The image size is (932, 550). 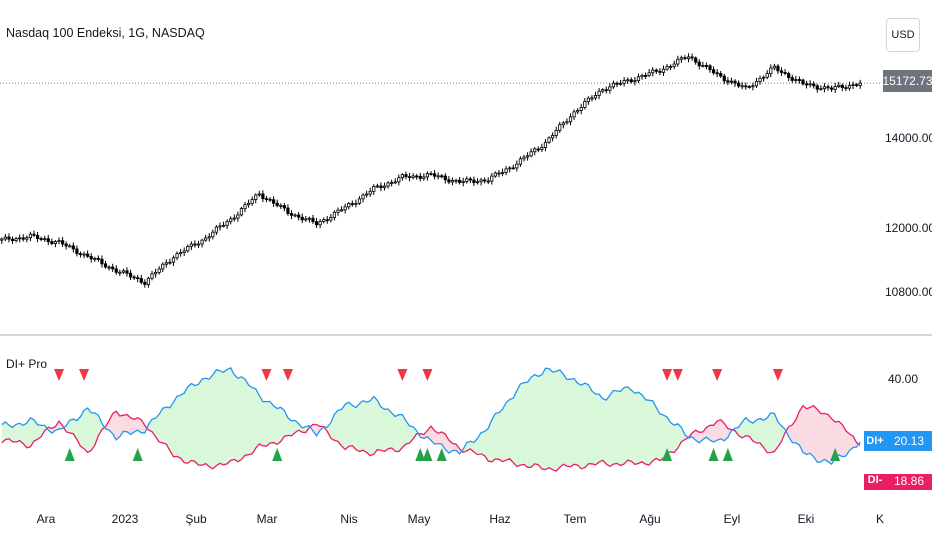 I want to click on price-axis-label: 12000.00, so click(x=908, y=228).